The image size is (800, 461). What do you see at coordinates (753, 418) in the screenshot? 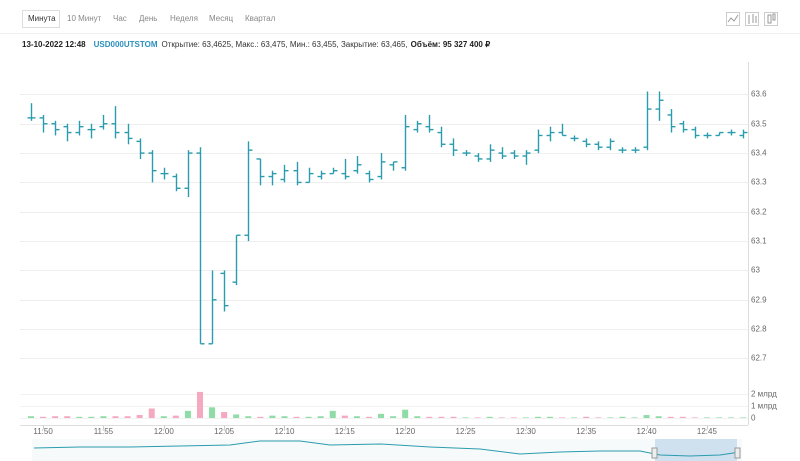
I see `volume-tick-label: 0` at bounding box center [753, 418].